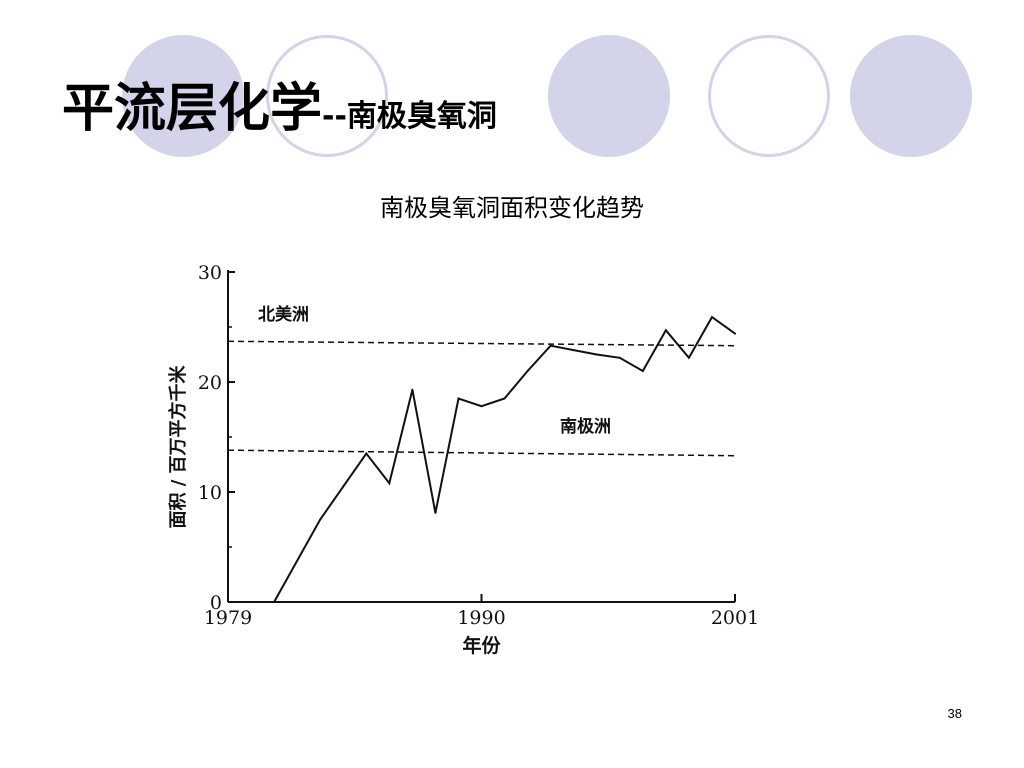  What do you see at coordinates (178, 446) in the screenshot?
I see `y-axis-label: 面积 / 百万平方千米` at bounding box center [178, 446].